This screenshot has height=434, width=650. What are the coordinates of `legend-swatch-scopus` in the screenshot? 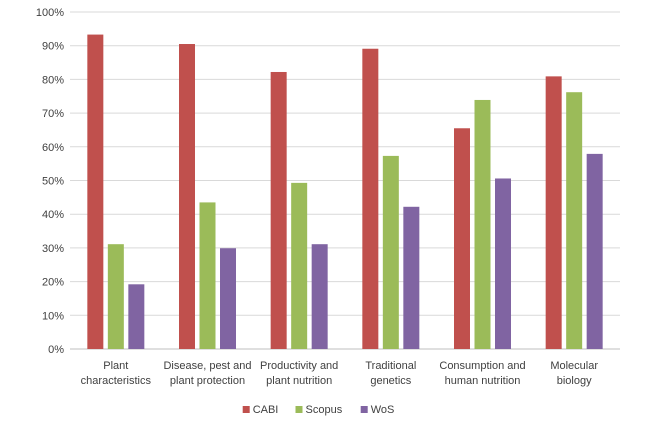 It's located at (299, 409).